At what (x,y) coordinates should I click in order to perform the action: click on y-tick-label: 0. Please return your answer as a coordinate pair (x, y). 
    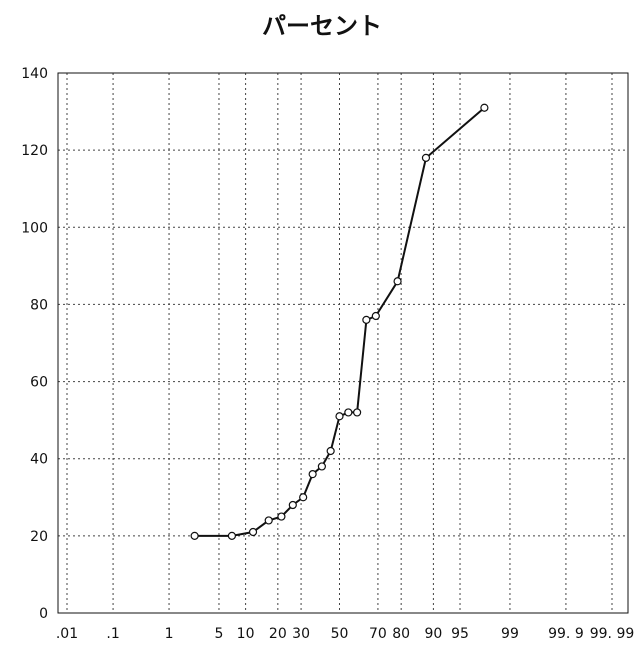
    Looking at the image, I should click on (43, 614).